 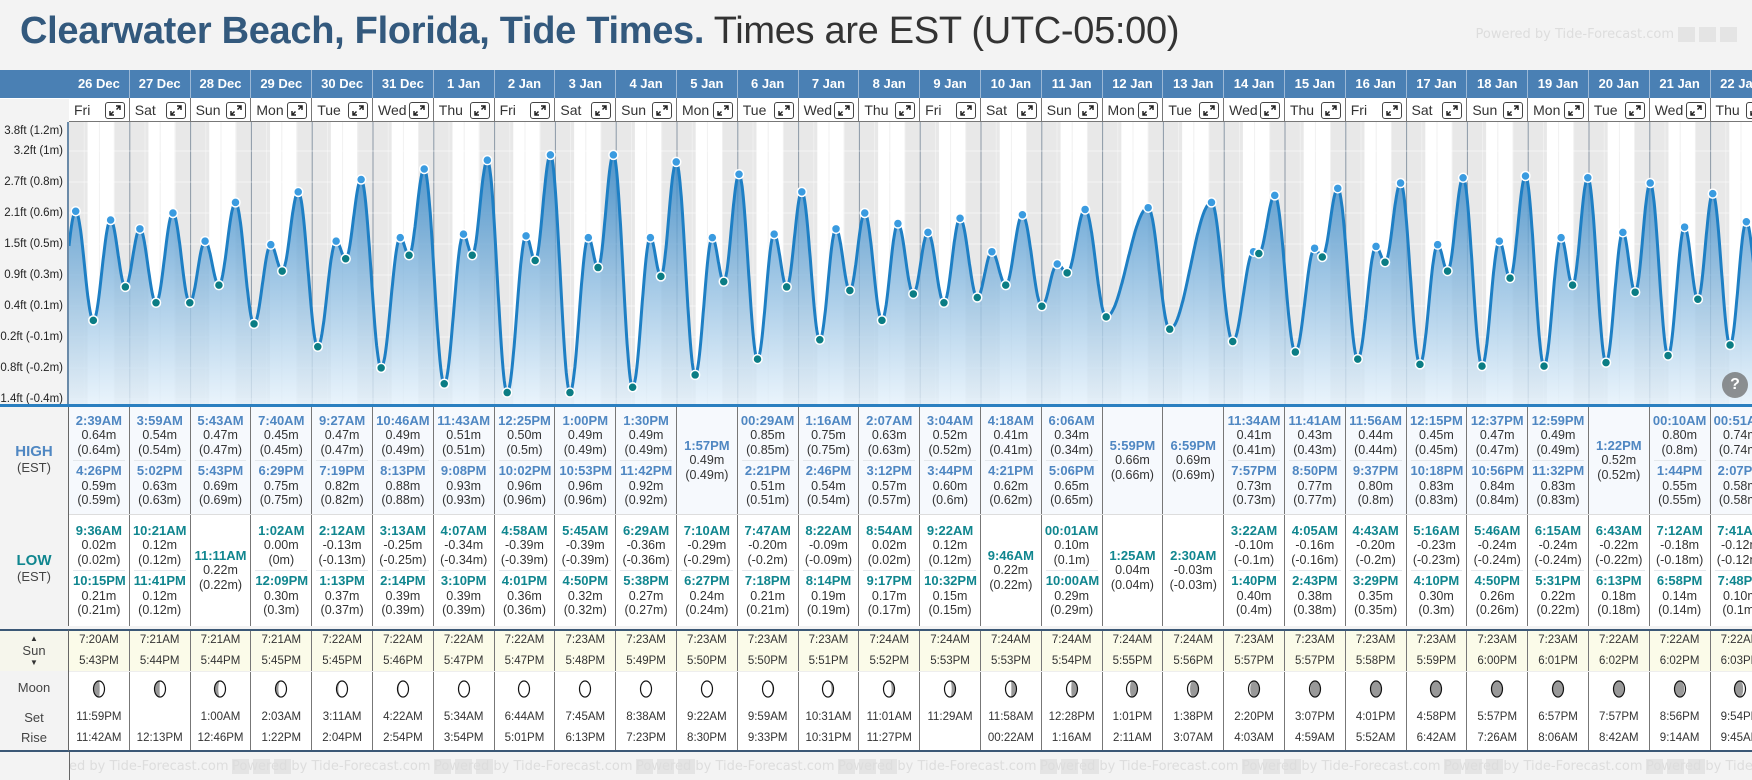 I want to click on help-button: ?, so click(x=1735, y=385).